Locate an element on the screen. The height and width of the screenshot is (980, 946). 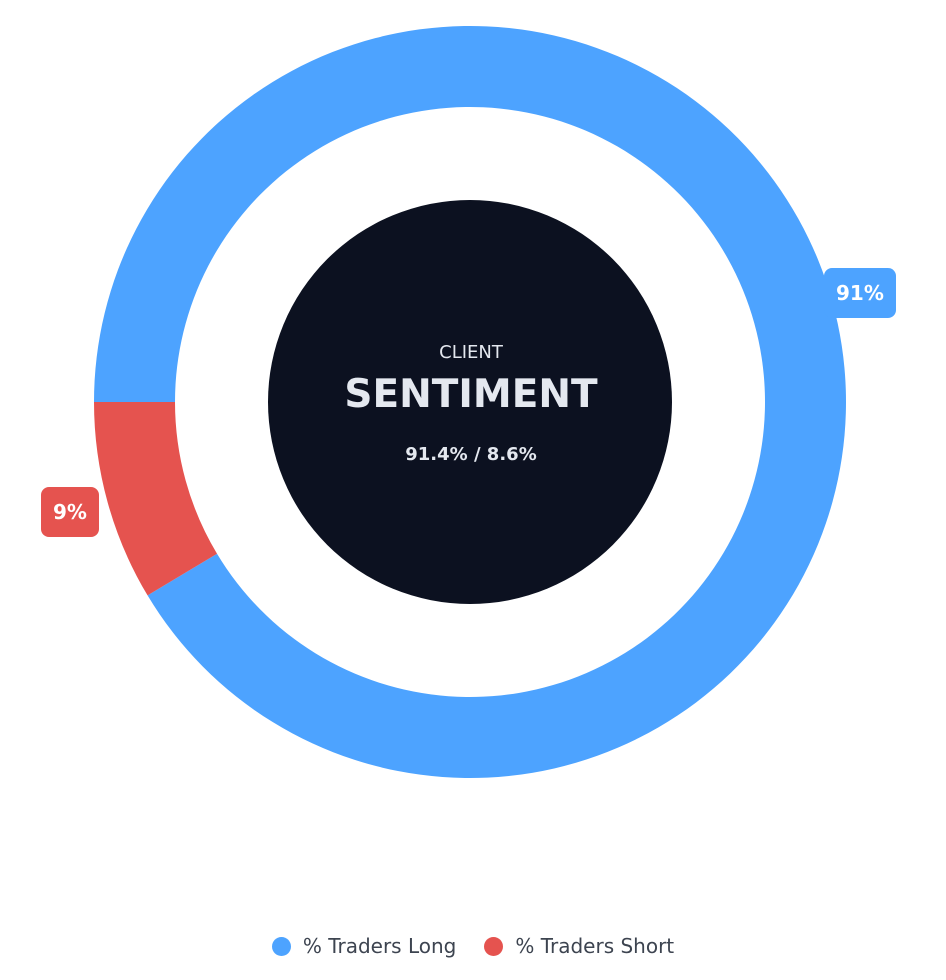
data-label-short: 9% is located at coordinates (70, 512).